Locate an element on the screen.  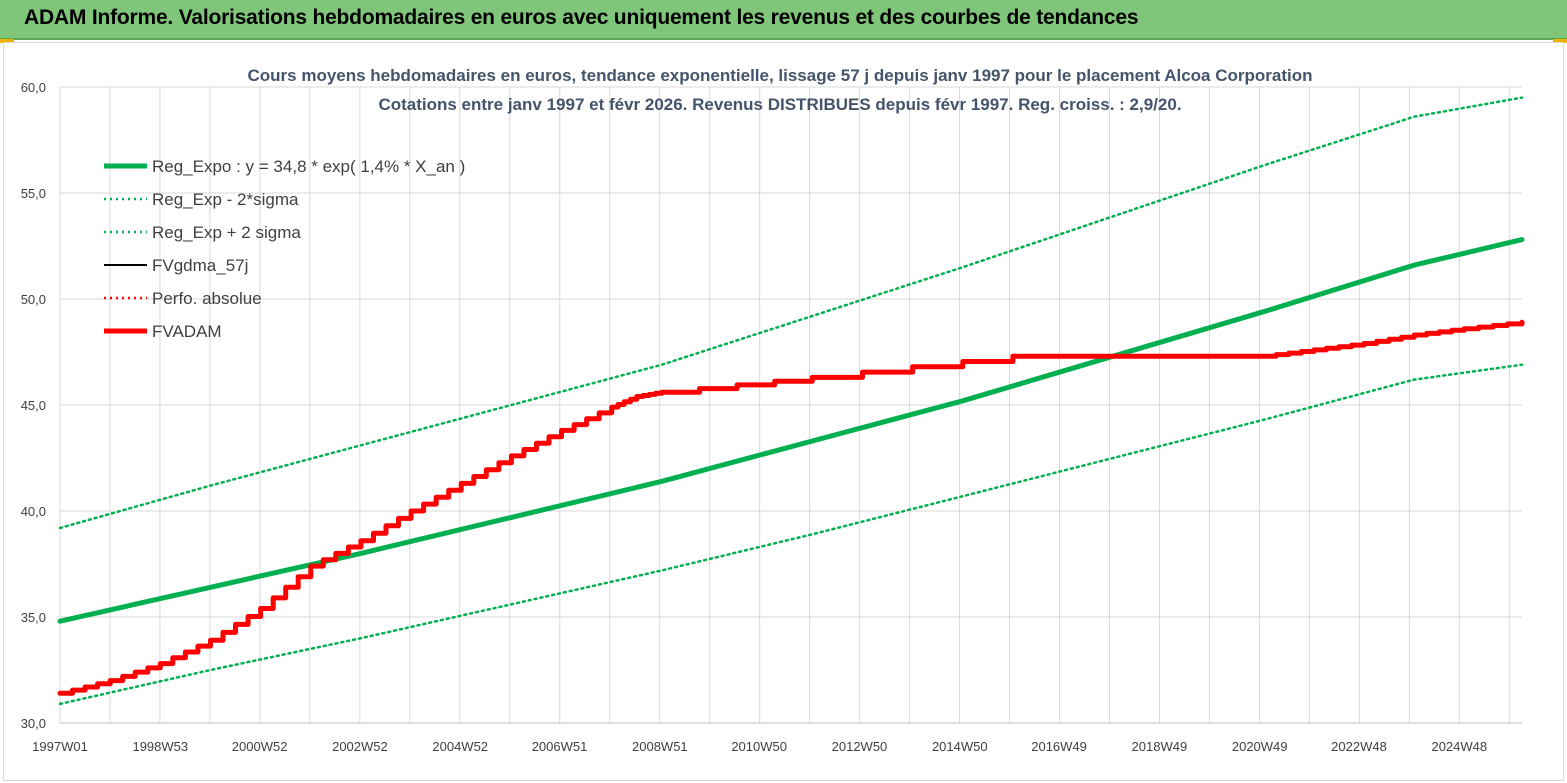
x-tick-label: 2018W49 is located at coordinates (1160, 746).